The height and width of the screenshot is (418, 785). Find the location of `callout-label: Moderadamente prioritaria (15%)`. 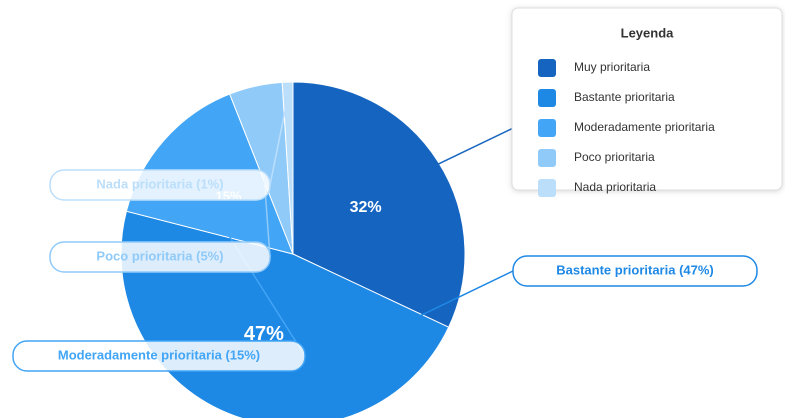

callout-label: Moderadamente prioritaria (15%) is located at coordinates (159, 354).